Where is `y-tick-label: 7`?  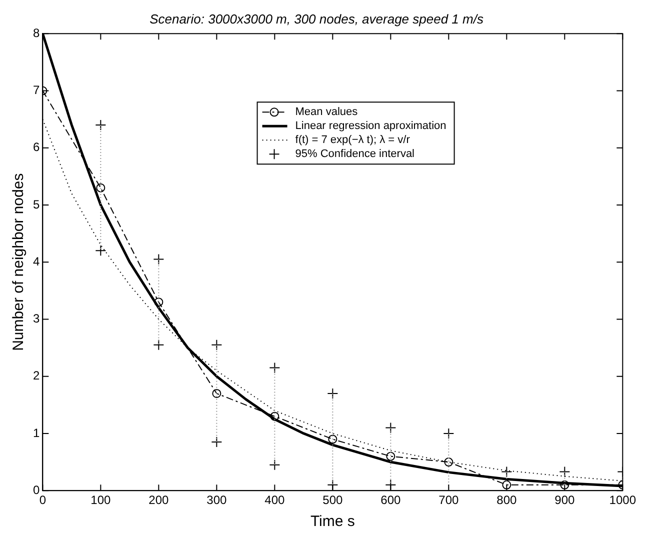 y-tick-label: 7 is located at coordinates (36, 90).